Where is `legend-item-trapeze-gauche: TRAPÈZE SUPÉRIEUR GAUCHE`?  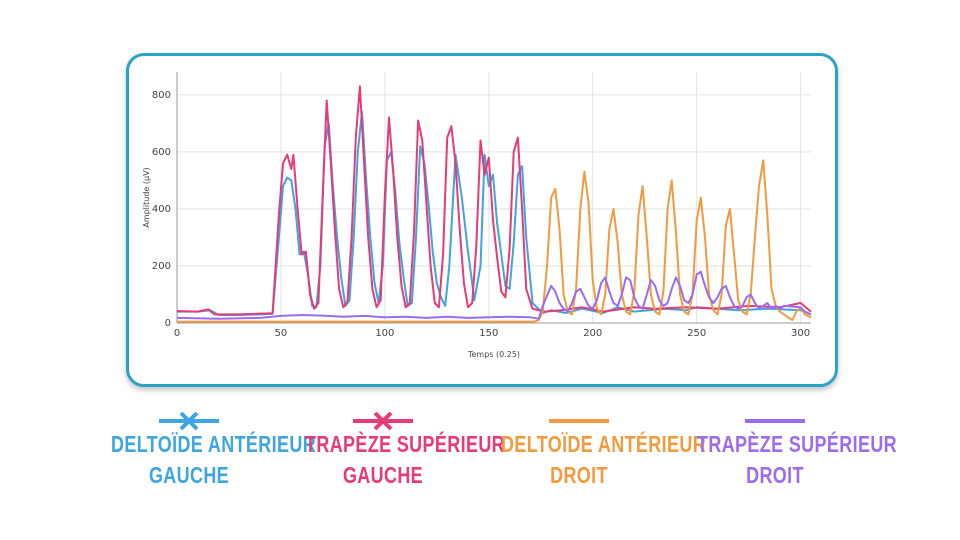
legend-item-trapeze-gauche: TRAPÈZE SUPÉRIEUR GAUCHE is located at coordinates (394, 451).